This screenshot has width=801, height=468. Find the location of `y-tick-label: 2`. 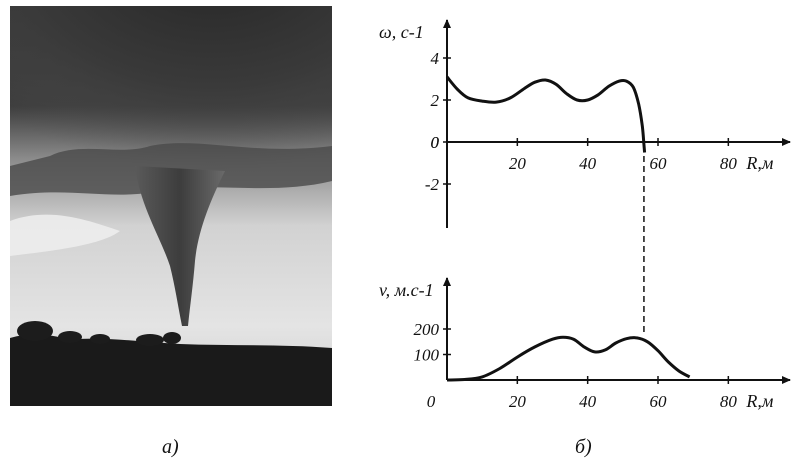

y-tick-label: 2 is located at coordinates (435, 100).